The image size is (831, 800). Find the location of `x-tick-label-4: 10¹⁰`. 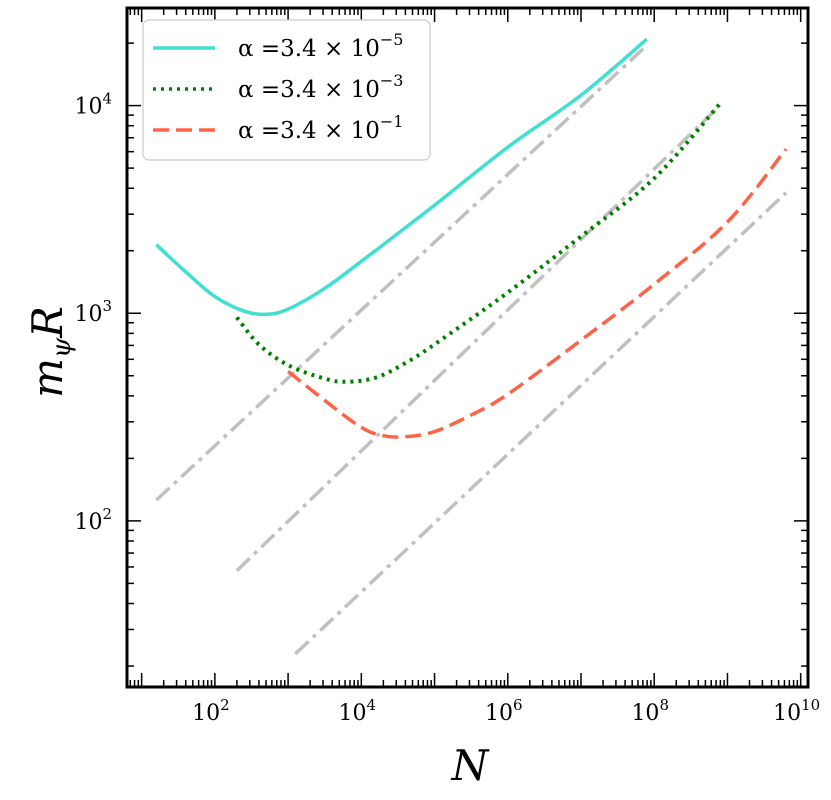

x-tick-label-4: 10¹⁰ is located at coordinates (796, 711).